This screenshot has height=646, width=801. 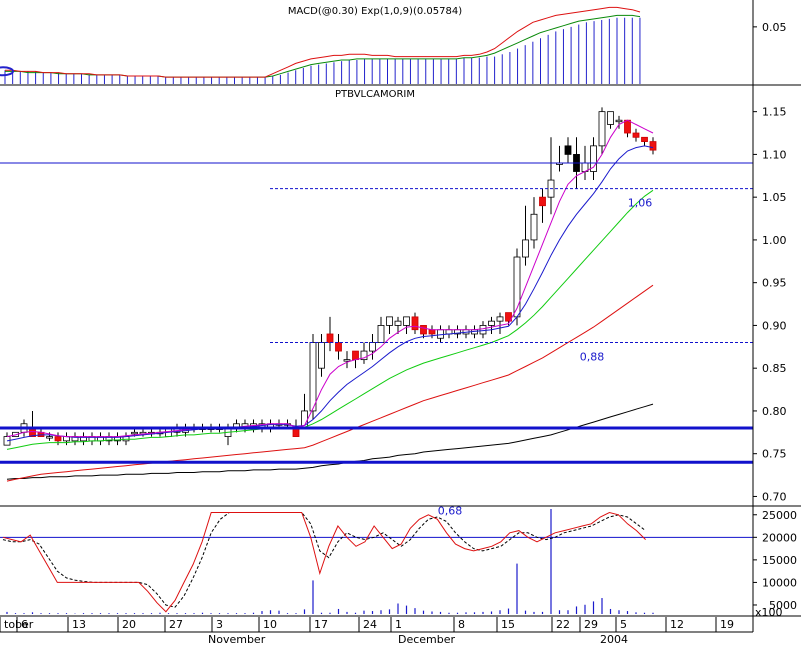 I want to click on date-tick-label: 5, so click(x=623, y=624).